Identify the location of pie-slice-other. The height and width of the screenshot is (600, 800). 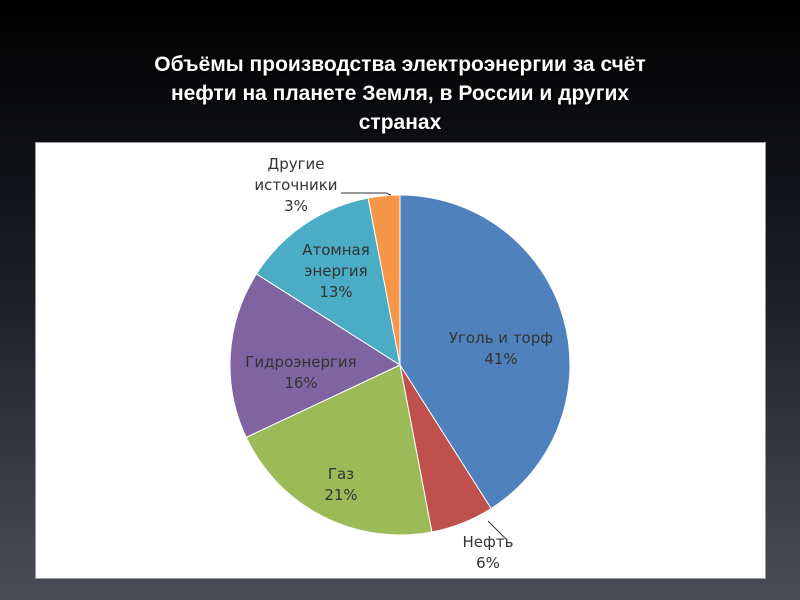
(384, 280).